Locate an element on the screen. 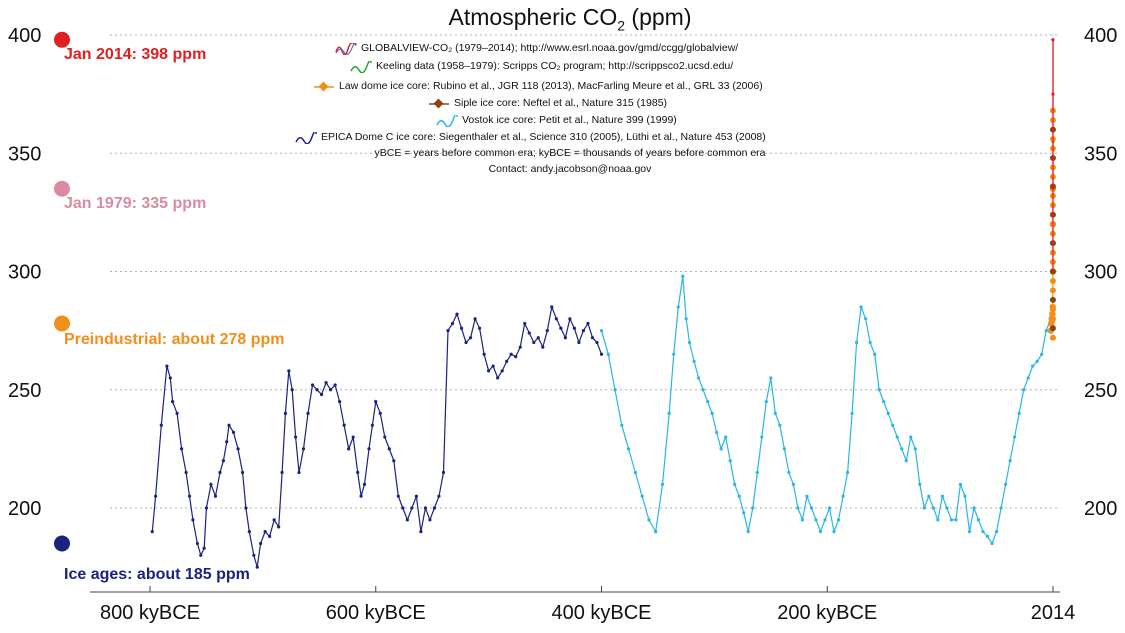 The image size is (1125, 633). vostok-series-icon is located at coordinates (447, 121).